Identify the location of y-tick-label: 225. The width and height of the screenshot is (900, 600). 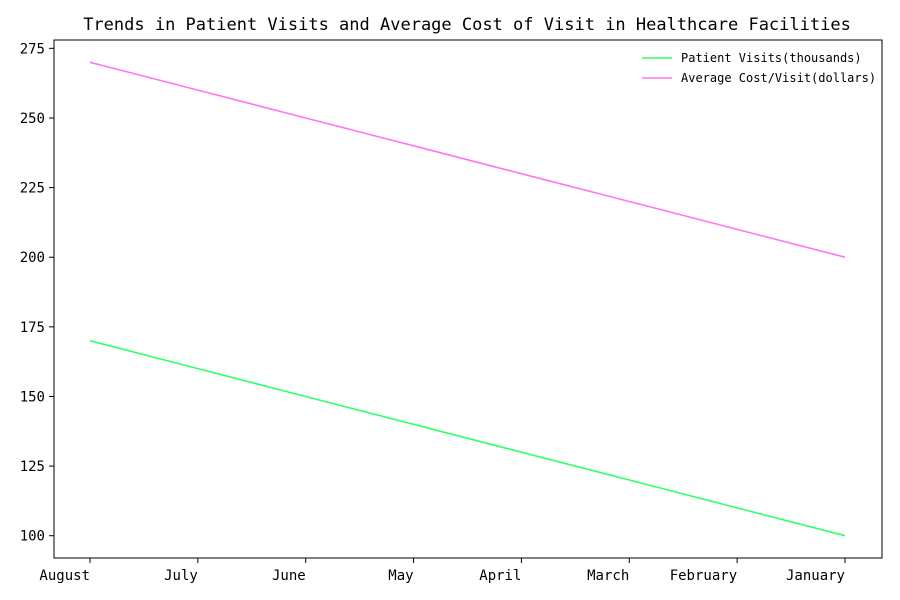
(32, 189).